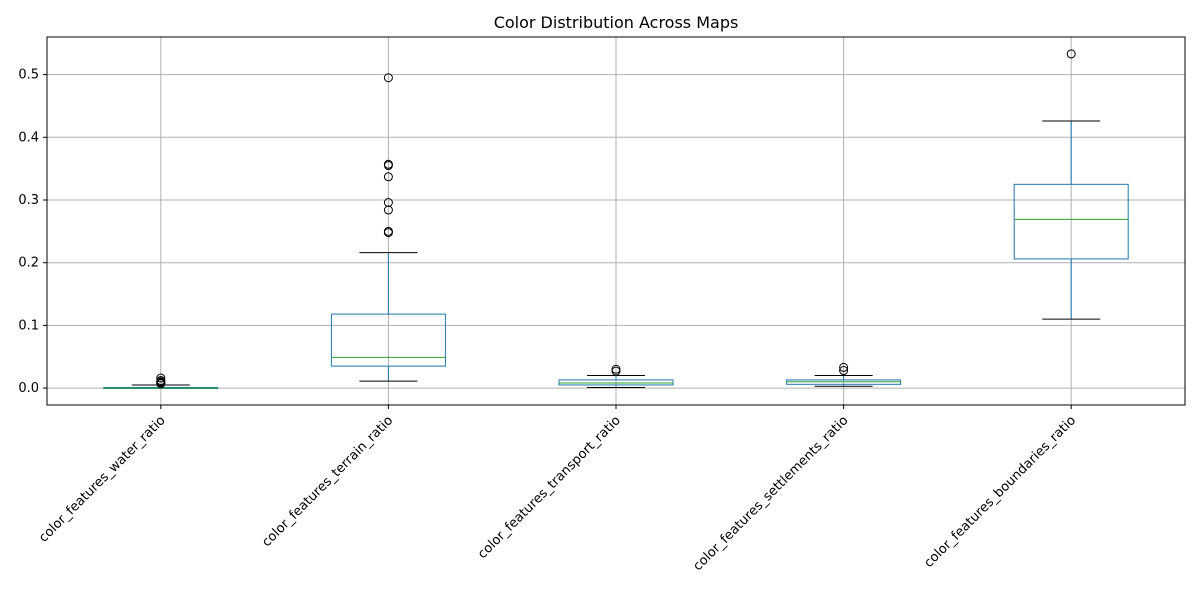 The image size is (1200, 600). What do you see at coordinates (549, 487) in the screenshot?
I see `x-tick-label: color_features_transport_ratio` at bounding box center [549, 487].